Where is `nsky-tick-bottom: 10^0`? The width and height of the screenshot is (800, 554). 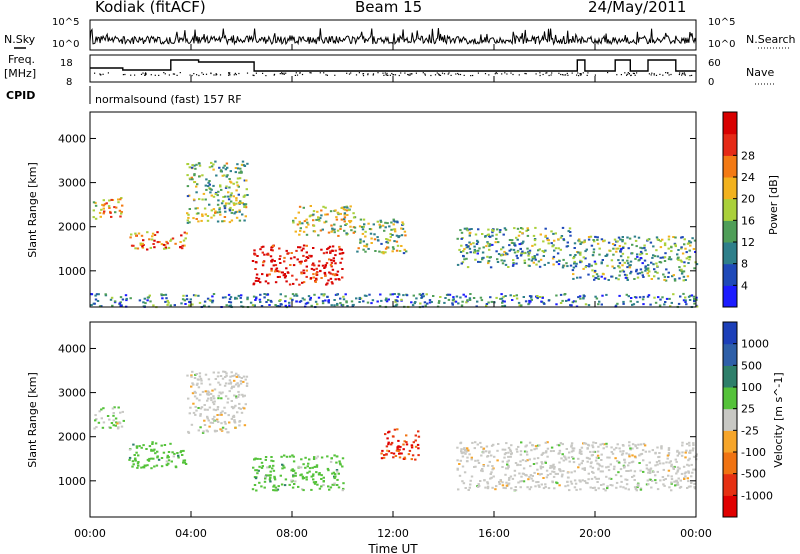 nsky-tick-bottom: 10^0 is located at coordinates (65, 44).